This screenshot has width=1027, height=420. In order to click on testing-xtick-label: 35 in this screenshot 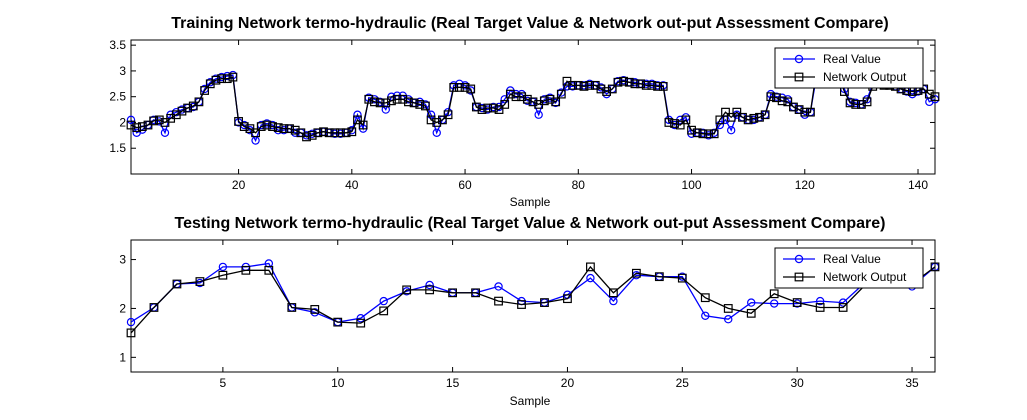, I will do `click(912, 383)`.